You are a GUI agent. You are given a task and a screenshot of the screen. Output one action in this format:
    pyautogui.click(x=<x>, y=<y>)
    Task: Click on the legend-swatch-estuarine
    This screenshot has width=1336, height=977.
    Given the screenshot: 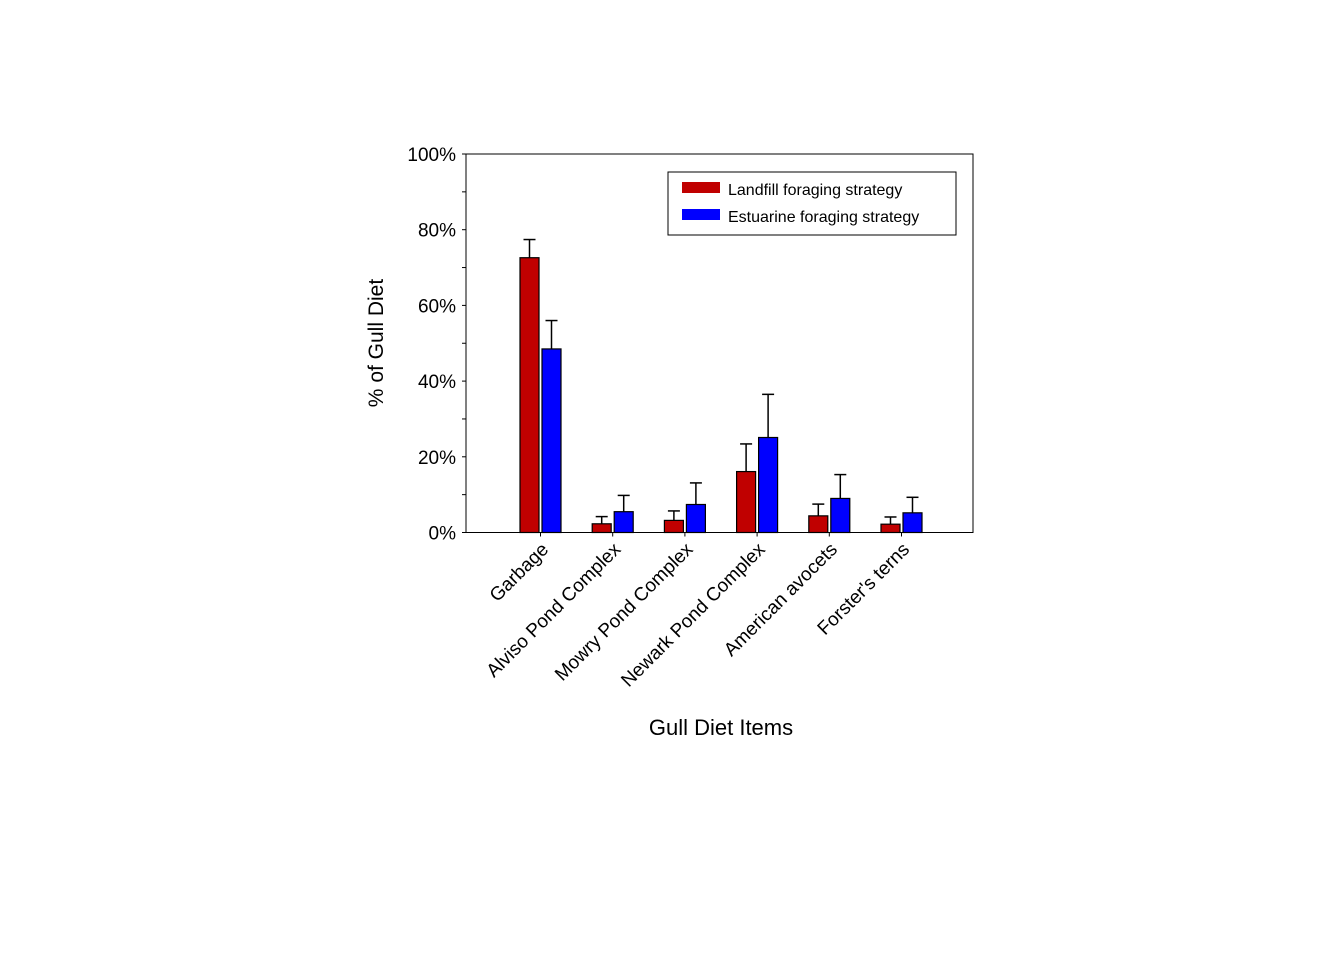 What is the action you would take?
    pyautogui.click(x=701, y=214)
    